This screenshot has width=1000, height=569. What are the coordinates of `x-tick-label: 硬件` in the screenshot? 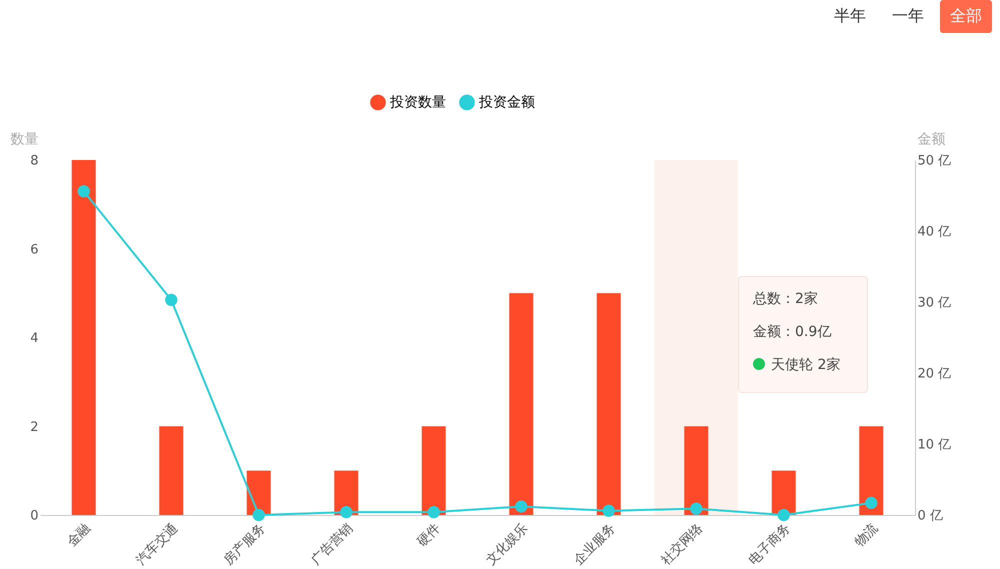 It's located at (429, 535).